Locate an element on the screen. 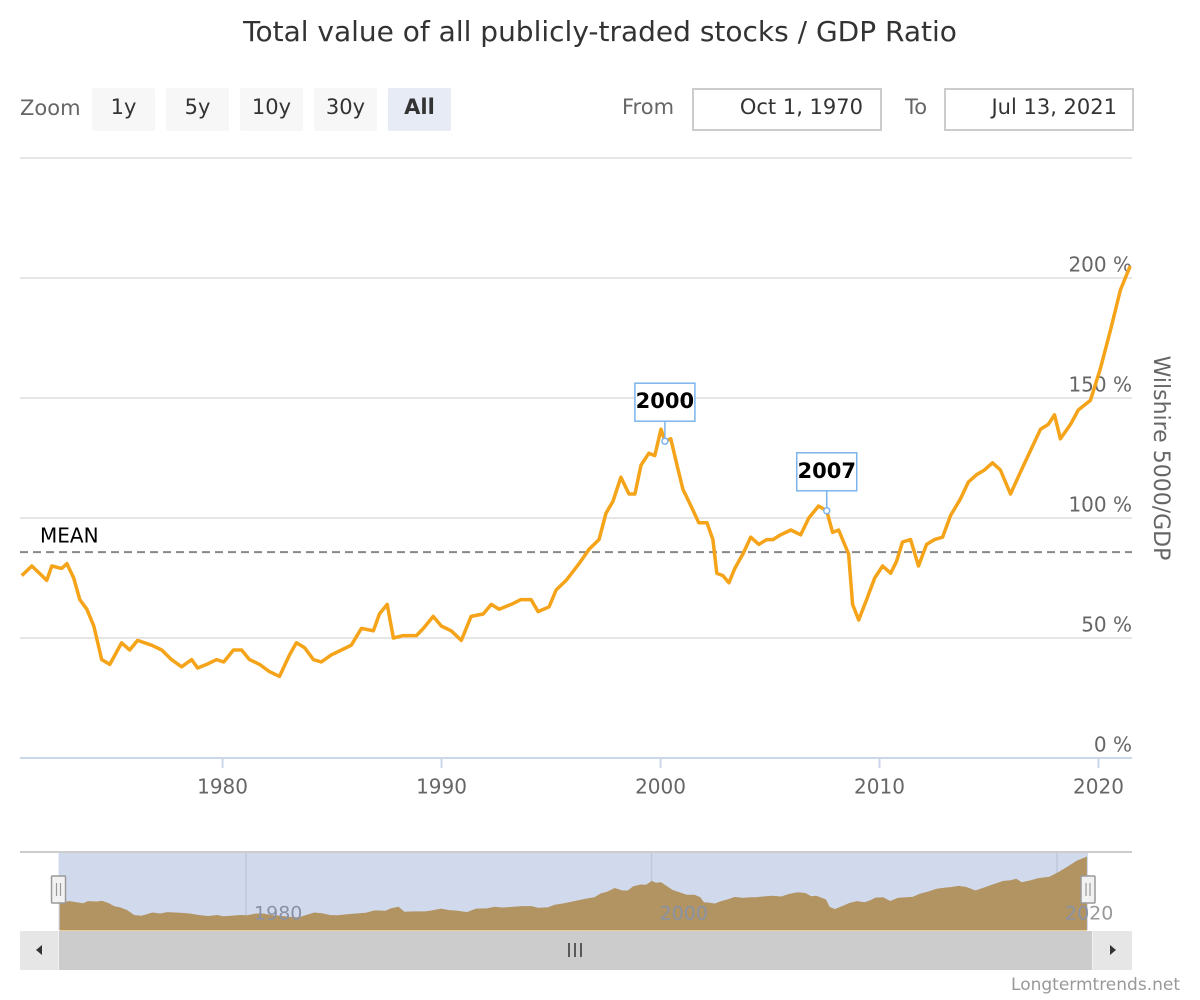 Image resolution: width=1200 pixels, height=1000 pixels. annotation-label: 2000 is located at coordinates (665, 401).